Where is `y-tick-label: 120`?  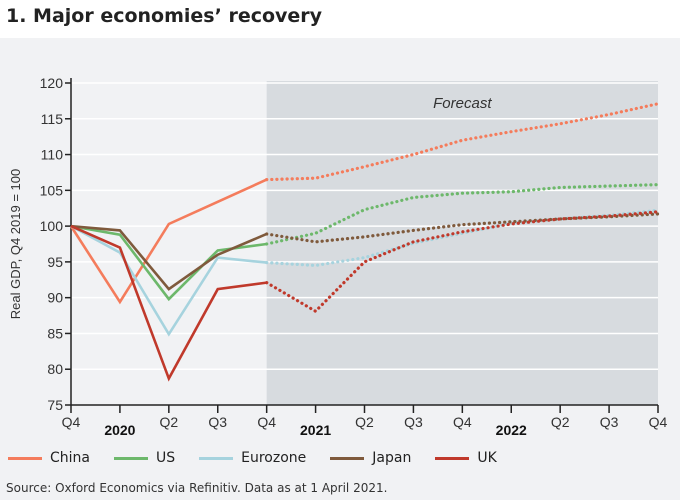 y-tick-label: 120 is located at coordinates (52, 83).